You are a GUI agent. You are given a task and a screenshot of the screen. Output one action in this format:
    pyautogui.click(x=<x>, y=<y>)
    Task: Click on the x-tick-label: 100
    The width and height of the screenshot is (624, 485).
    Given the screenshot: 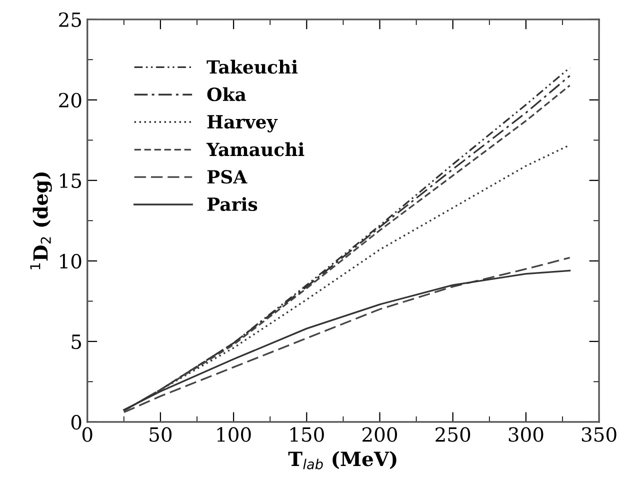 What is the action you would take?
    pyautogui.click(x=234, y=434)
    